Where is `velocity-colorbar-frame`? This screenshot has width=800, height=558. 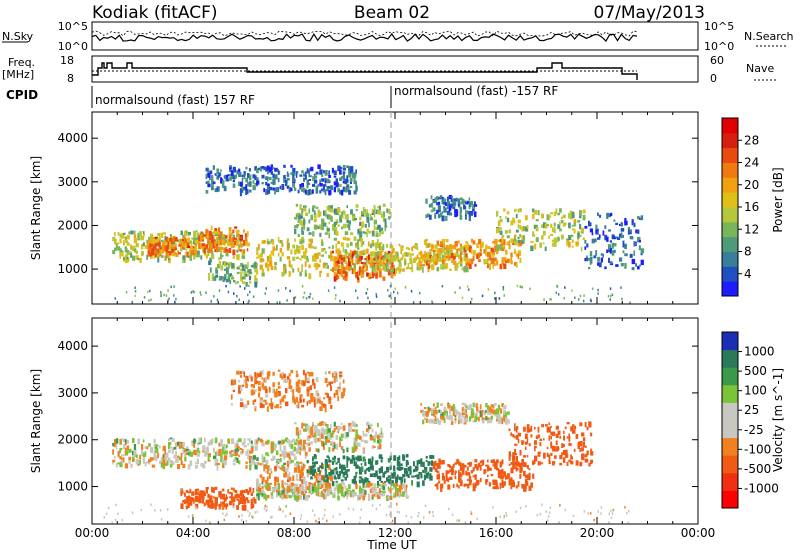
velocity-colorbar-frame is located at coordinates (730, 420).